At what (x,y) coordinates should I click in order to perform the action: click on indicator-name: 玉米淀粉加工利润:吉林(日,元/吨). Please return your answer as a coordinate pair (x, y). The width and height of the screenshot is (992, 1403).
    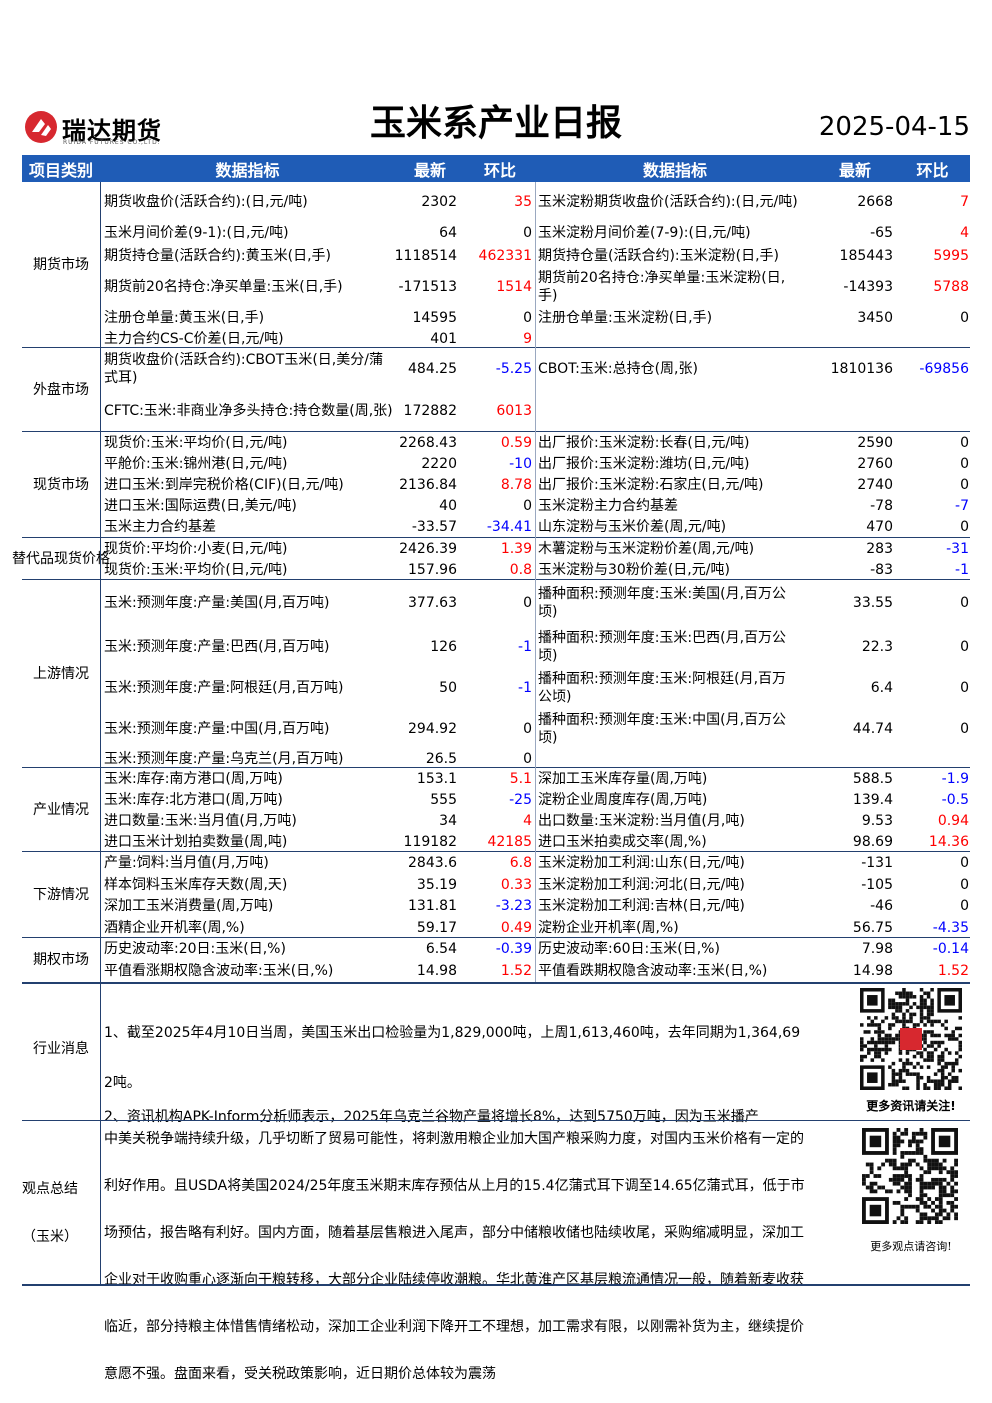
    Looking at the image, I should click on (641, 906).